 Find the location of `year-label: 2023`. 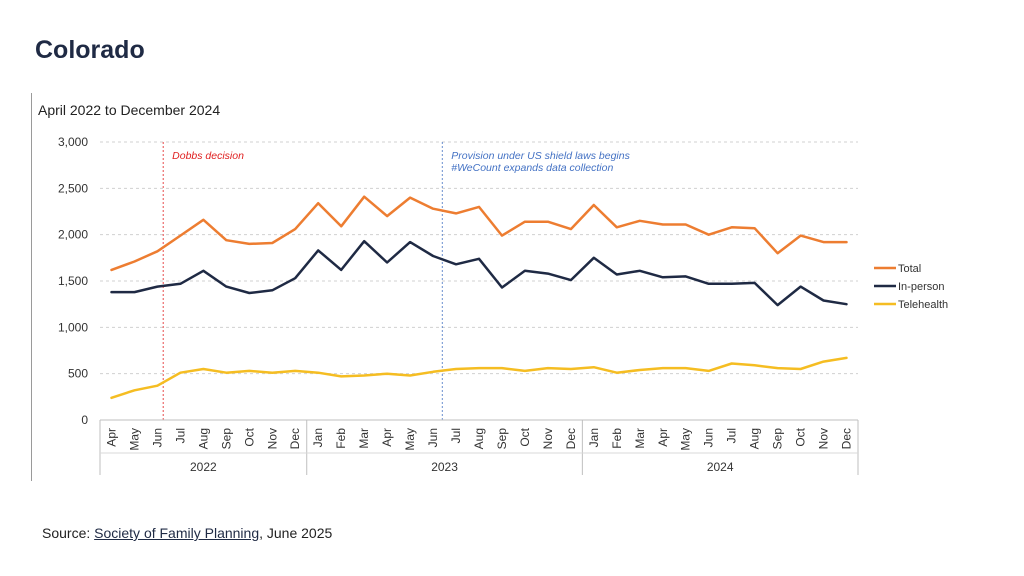

year-label: 2023 is located at coordinates (444, 467).